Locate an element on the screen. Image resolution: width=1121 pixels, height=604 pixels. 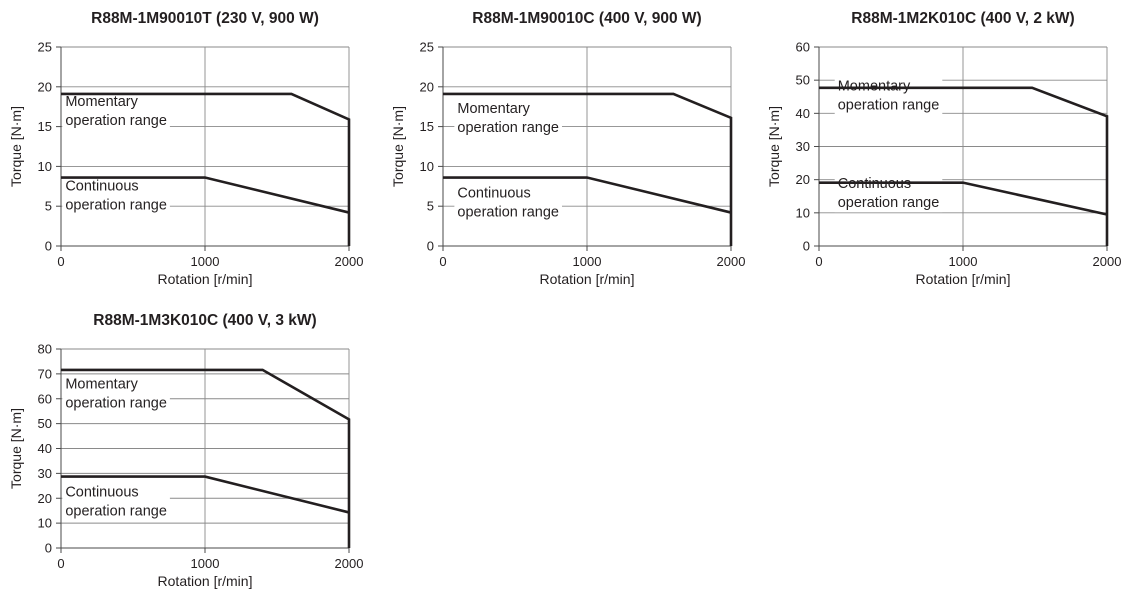
y-tick-label: 80 is located at coordinates (45, 349).